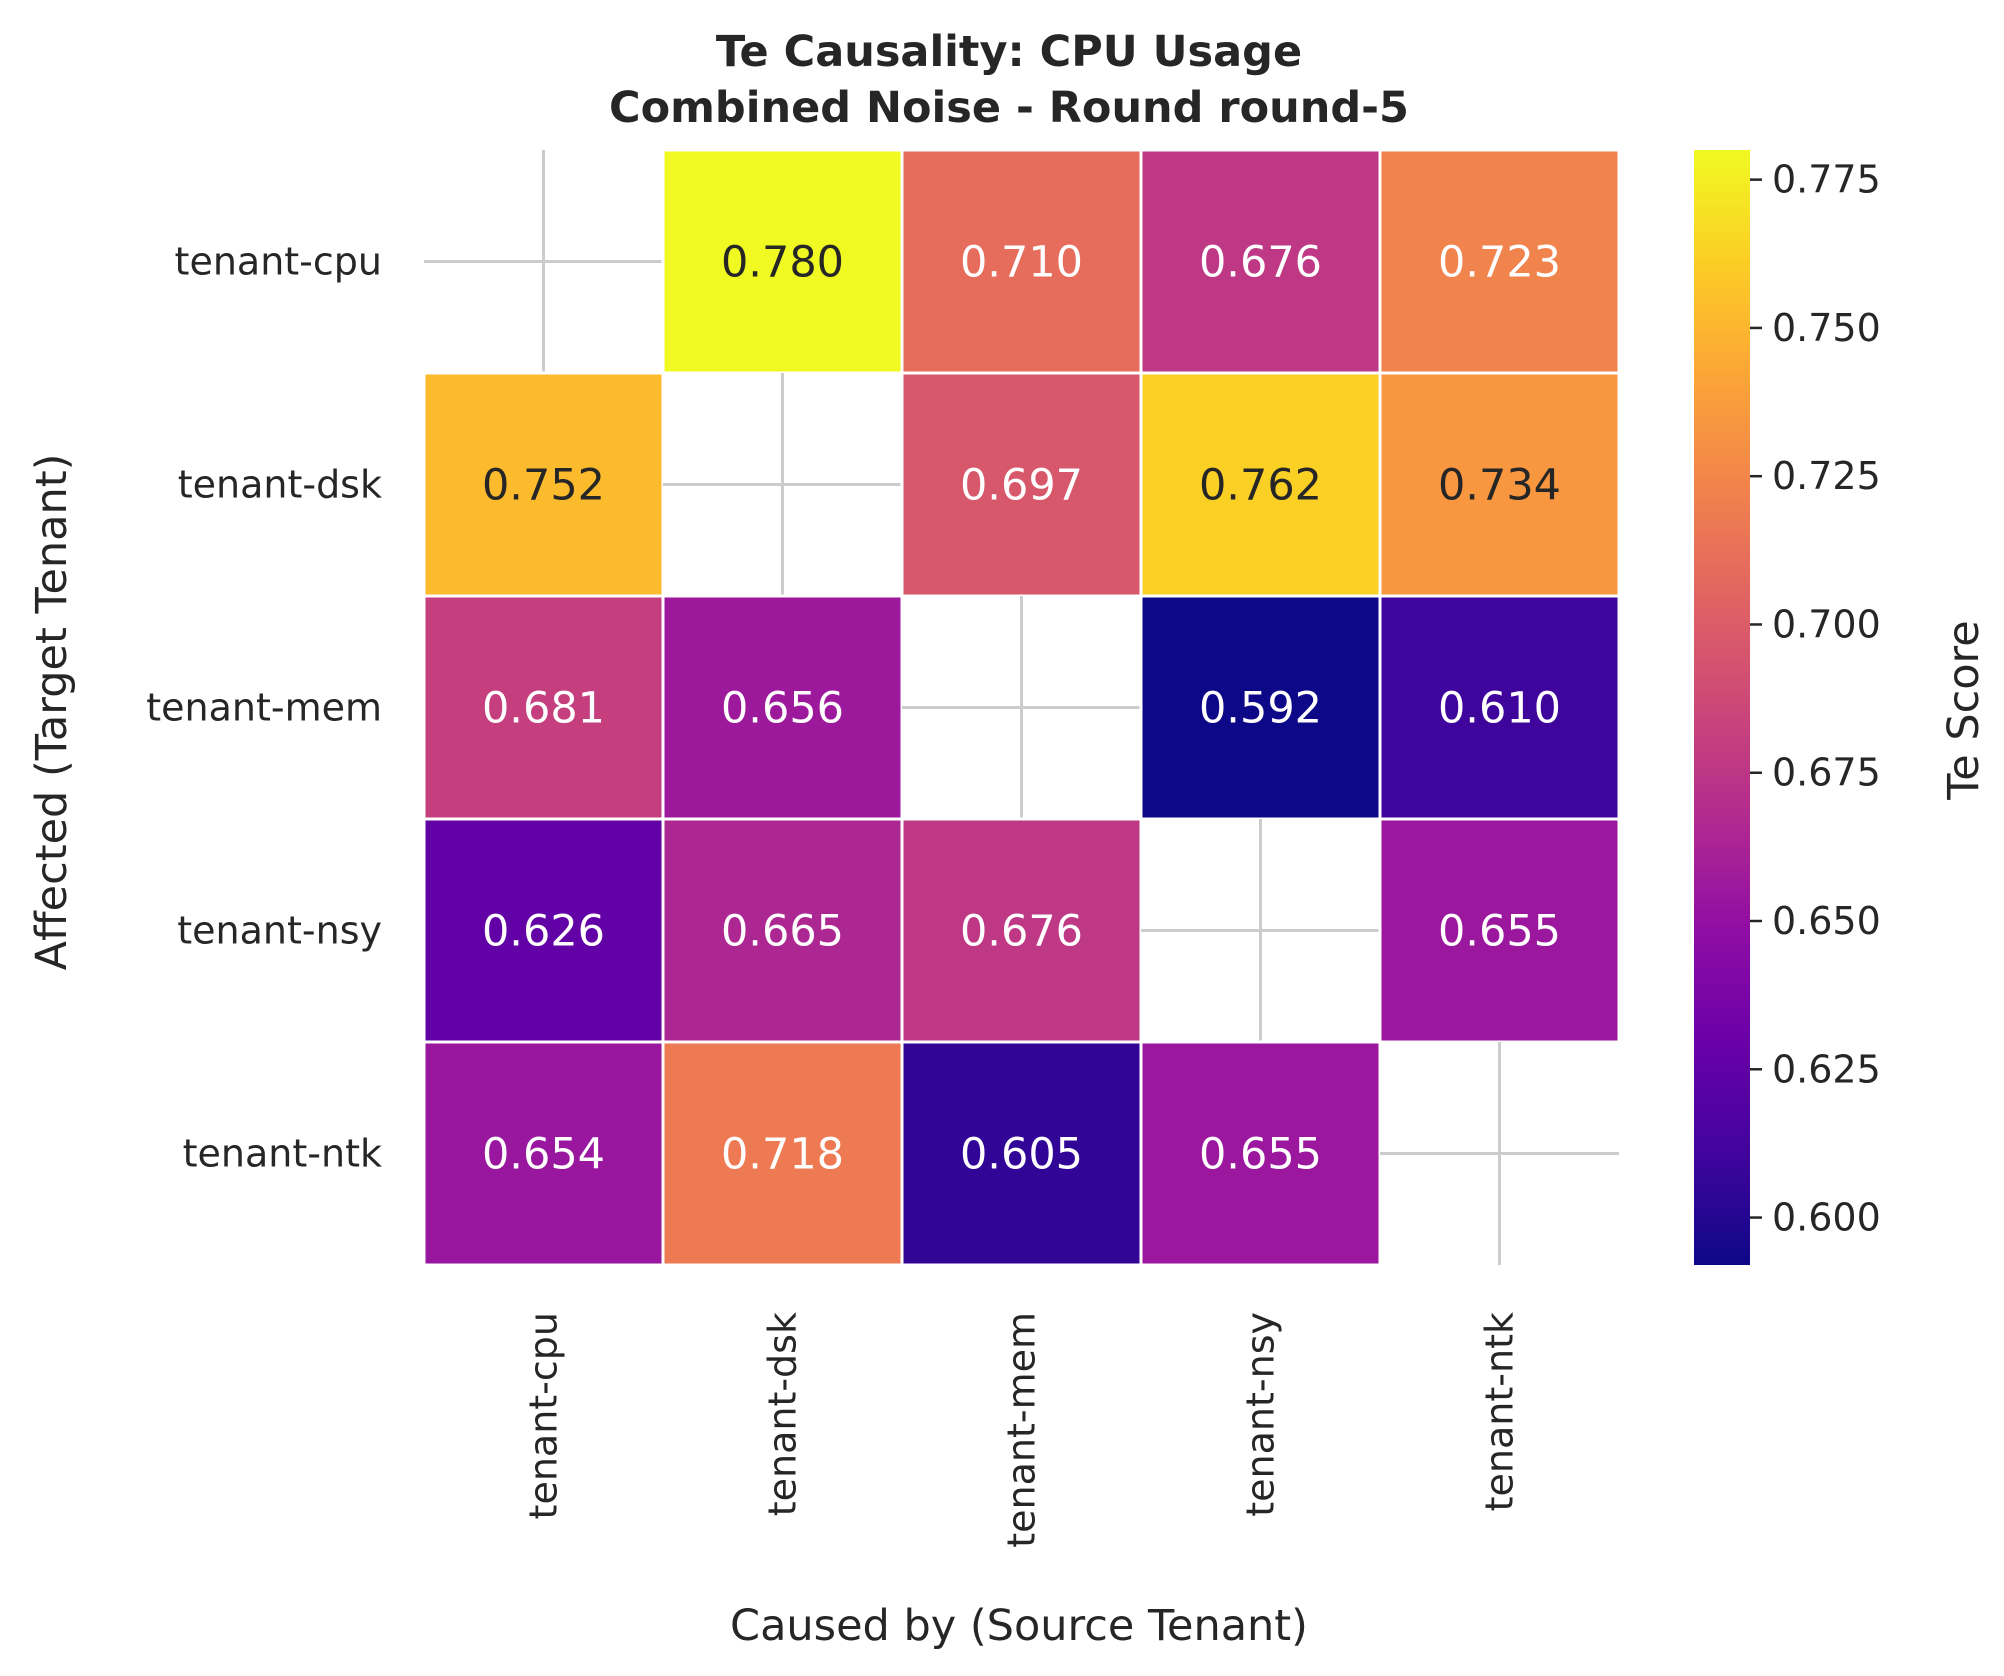 The width and height of the screenshot is (2004, 1676). I want to click on cell-value-label: 0.610, so click(1499, 709).